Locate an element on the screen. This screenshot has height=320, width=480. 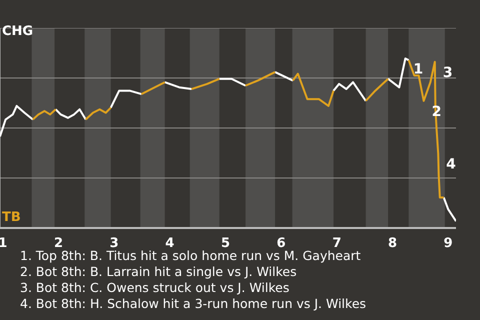
annotation: 1 is located at coordinates (418, 69).